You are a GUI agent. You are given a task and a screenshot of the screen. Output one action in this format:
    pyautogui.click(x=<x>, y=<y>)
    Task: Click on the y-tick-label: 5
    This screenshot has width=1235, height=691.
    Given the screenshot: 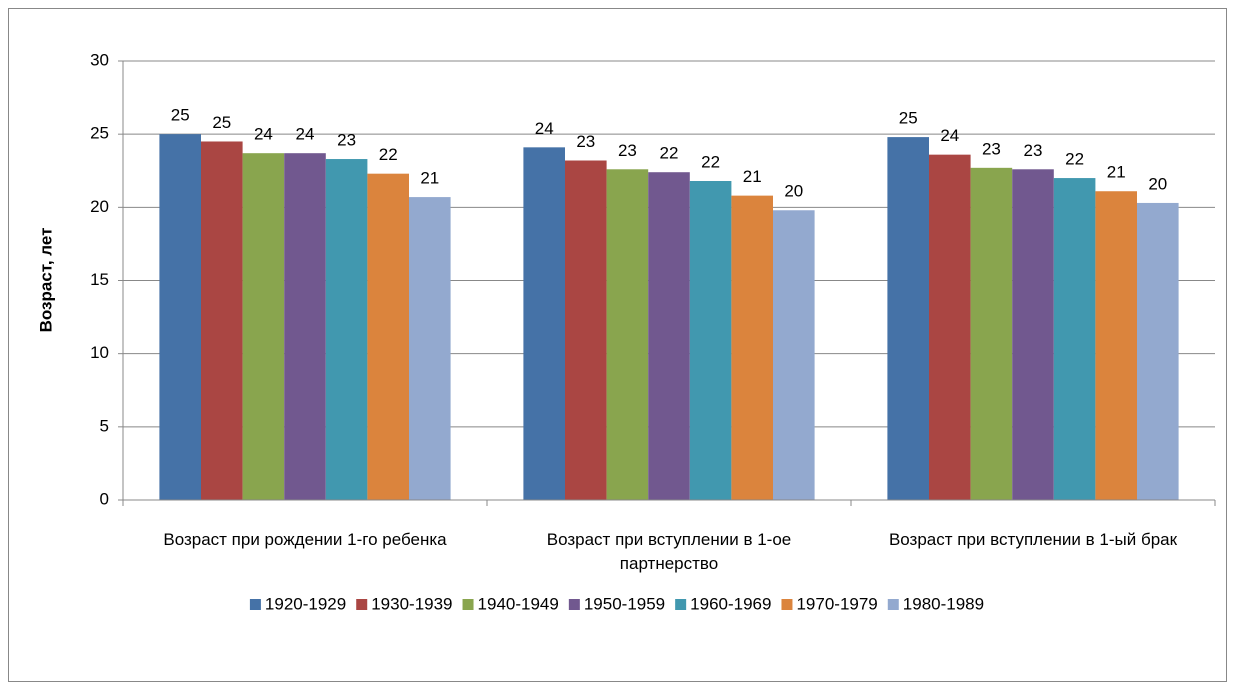 What is the action you would take?
    pyautogui.click(x=104, y=425)
    